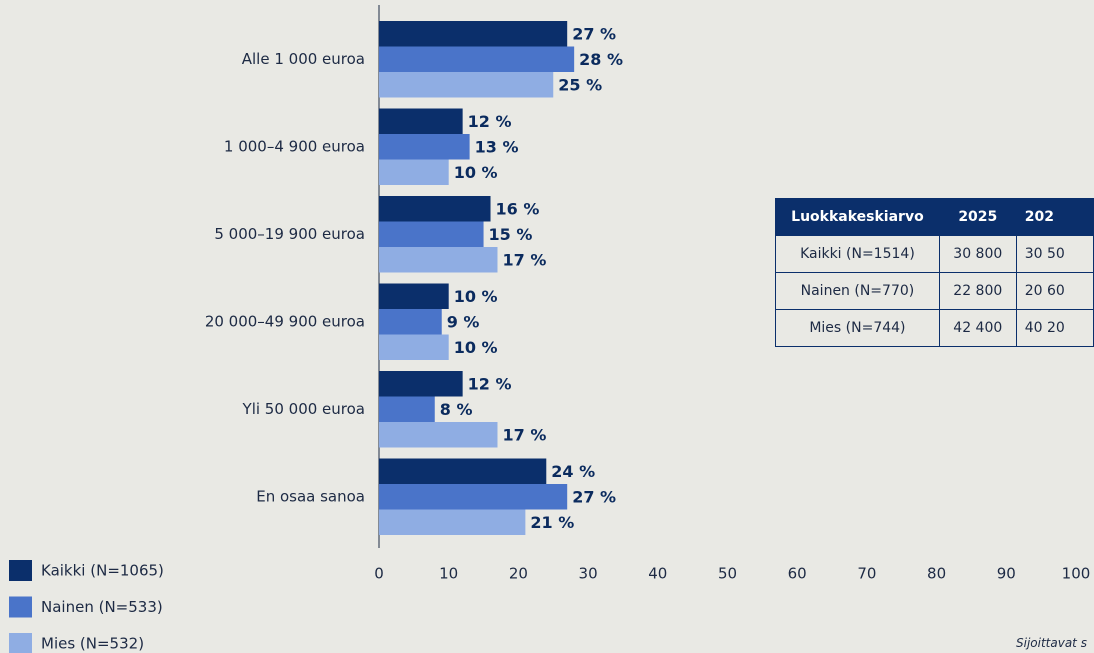  Describe the element at coordinates (1054, 328) in the screenshot. I see `table-cell: 40 20` at that location.